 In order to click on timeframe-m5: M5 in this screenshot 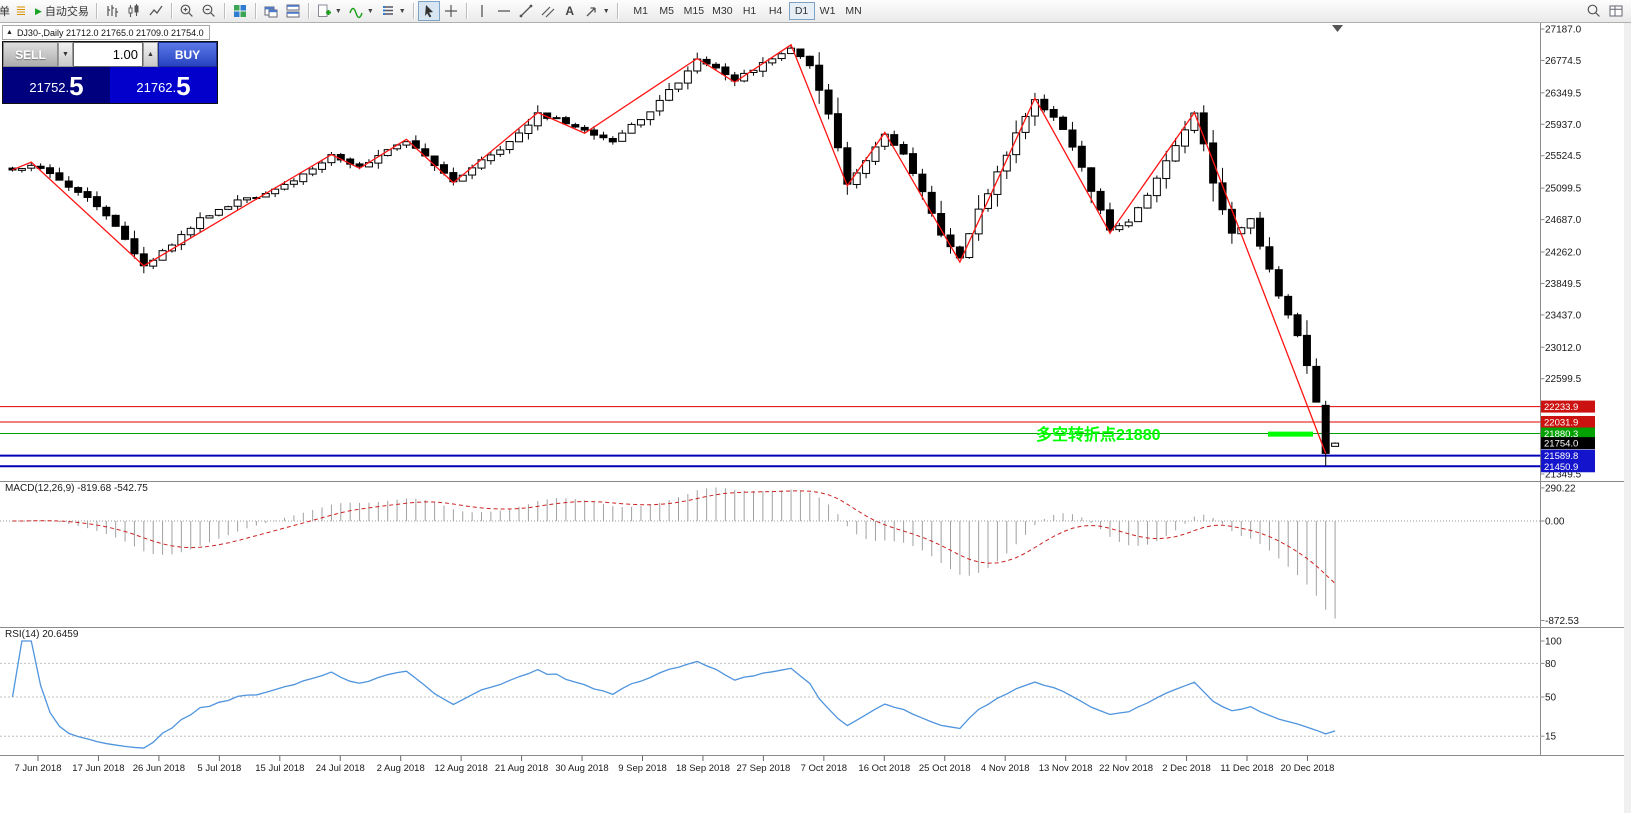, I will do `click(667, 11)`.